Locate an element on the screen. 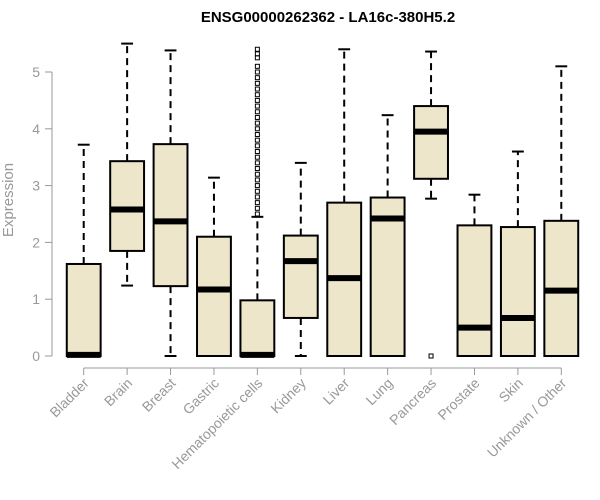 This screenshot has width=600, height=500. box-brain is located at coordinates (127, 164).